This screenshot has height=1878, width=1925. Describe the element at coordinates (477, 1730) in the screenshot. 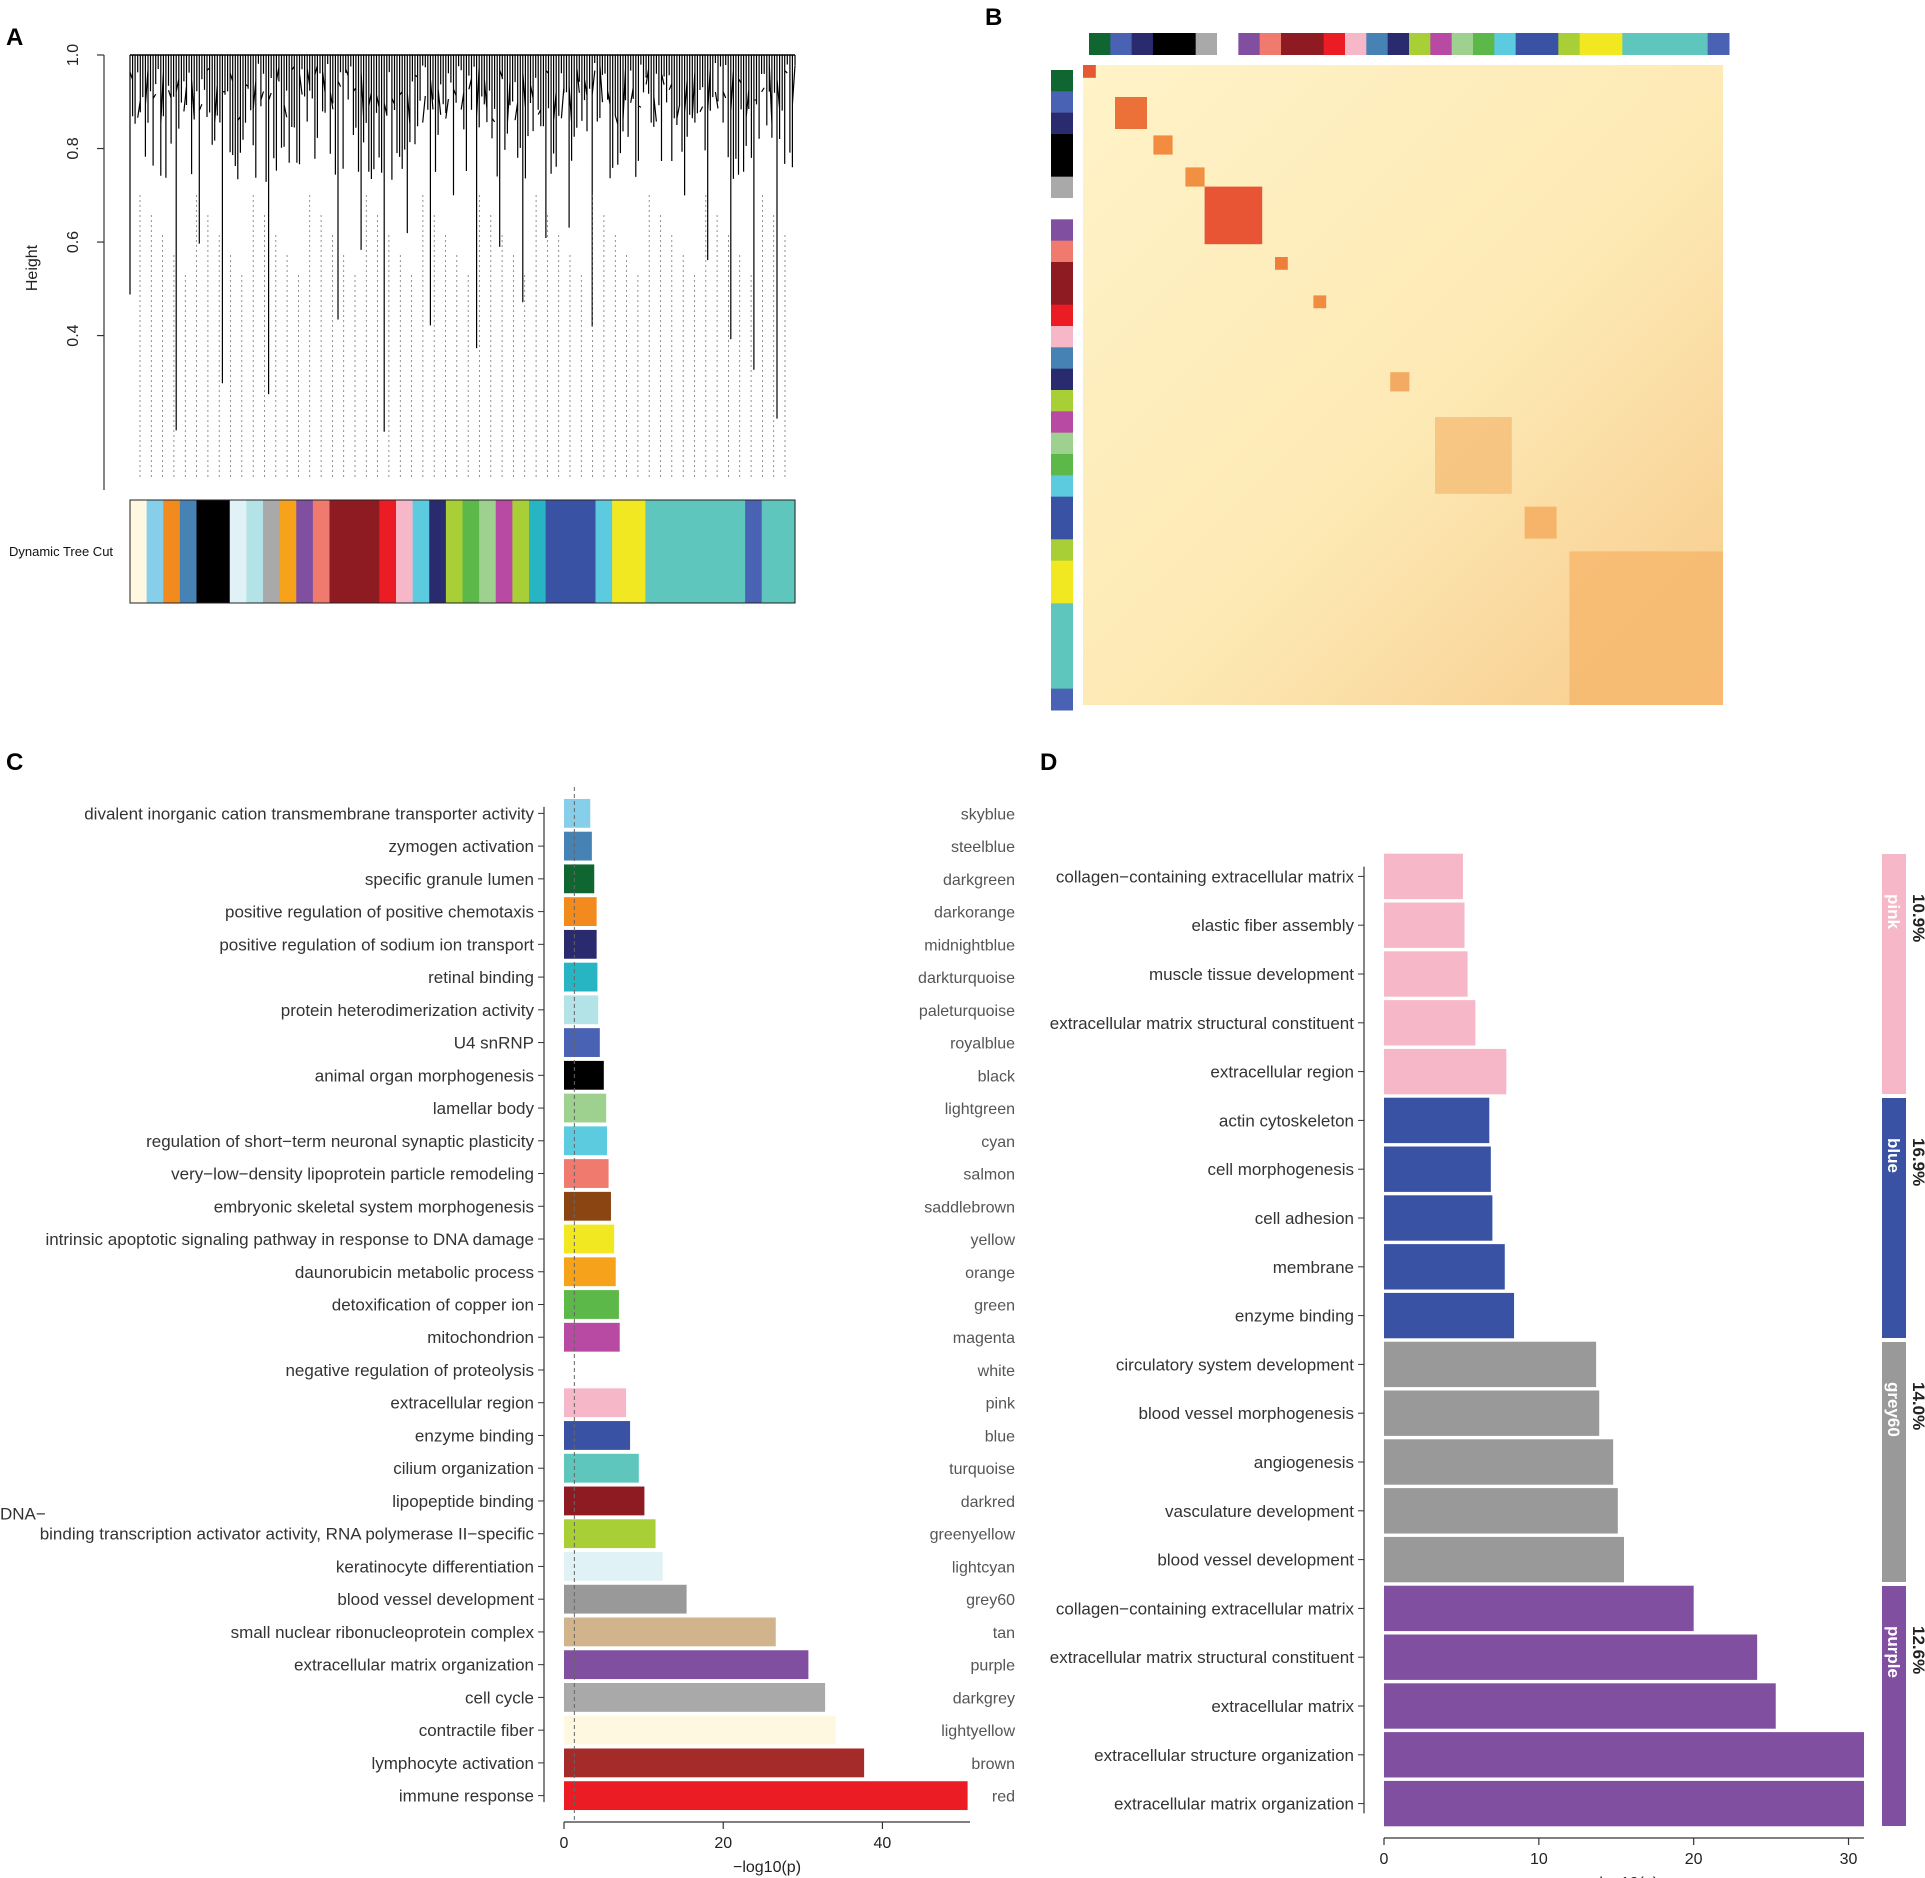

I see `panel-c-term-label: contractile fiber` at that location.